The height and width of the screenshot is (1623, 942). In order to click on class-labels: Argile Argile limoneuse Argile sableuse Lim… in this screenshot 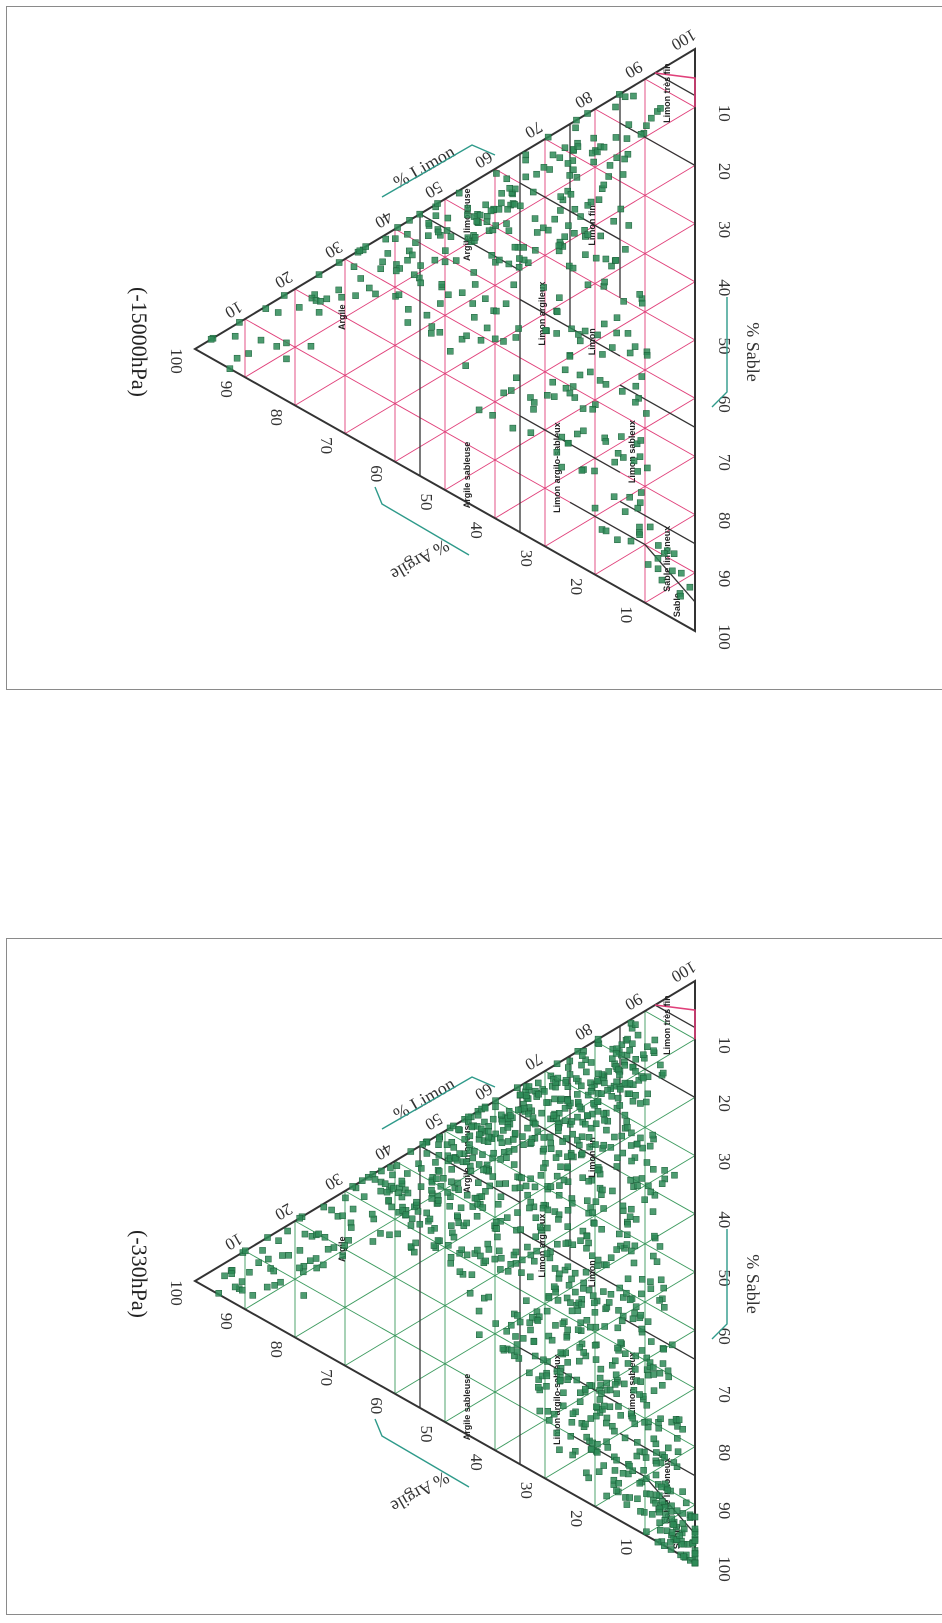, I will do `click(509, 340)`.